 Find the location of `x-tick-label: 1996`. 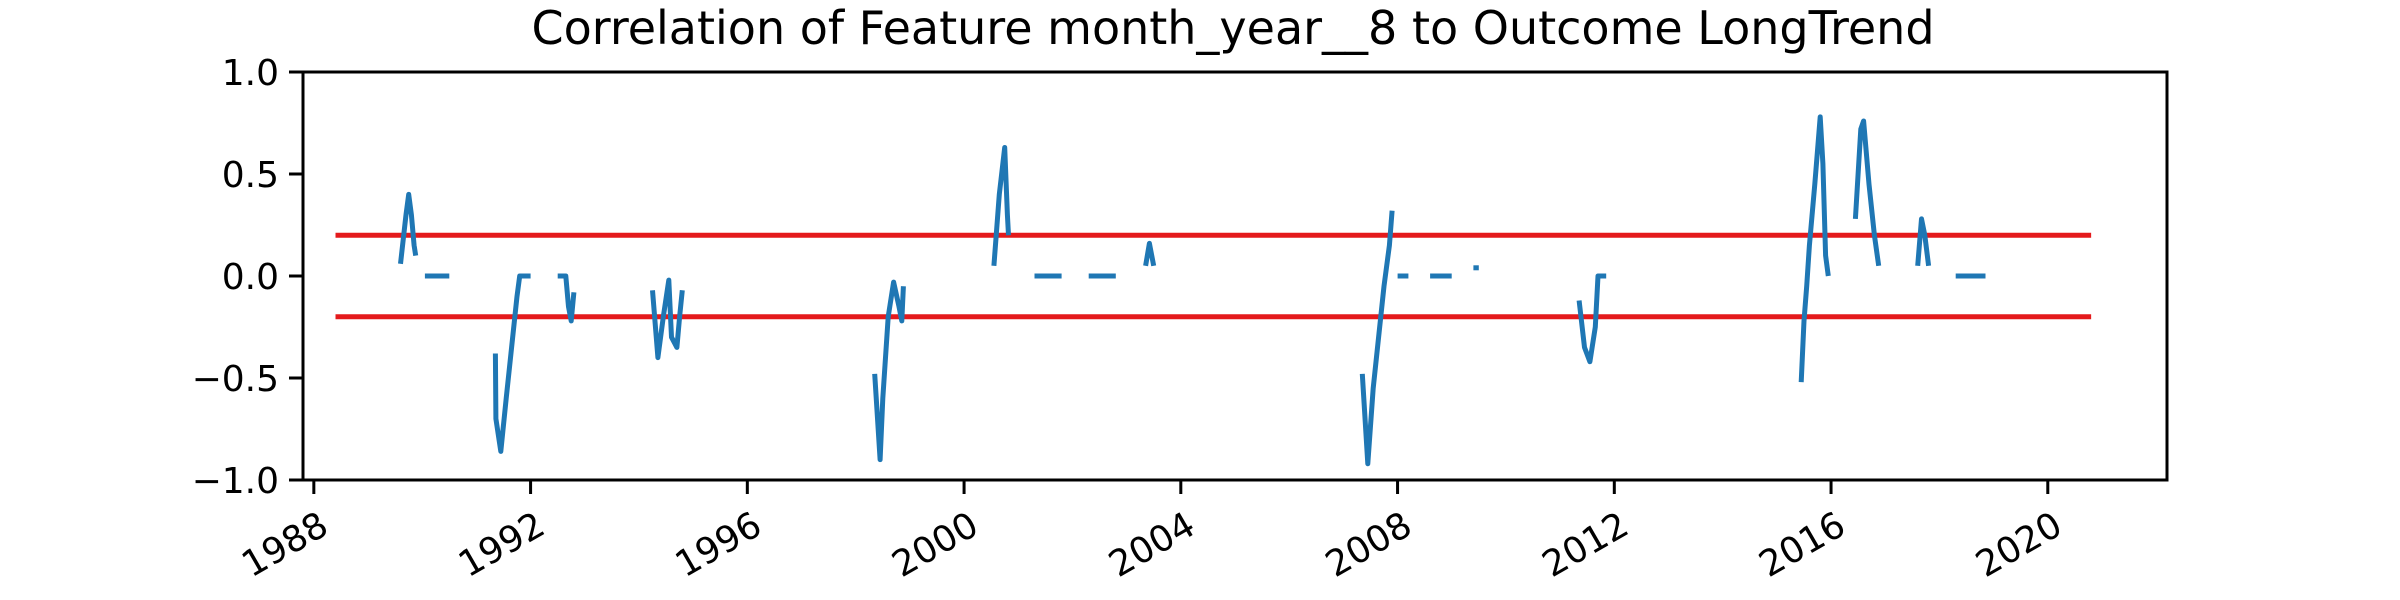

x-tick-label: 1996 is located at coordinates (719, 544).